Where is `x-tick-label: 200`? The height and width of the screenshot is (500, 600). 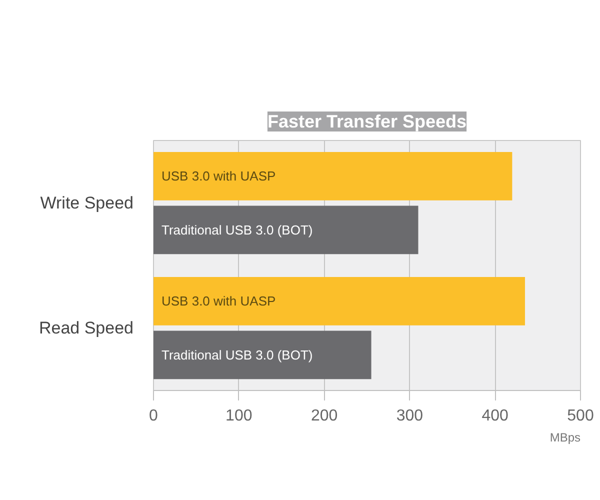 x-tick-label: 200 is located at coordinates (324, 416).